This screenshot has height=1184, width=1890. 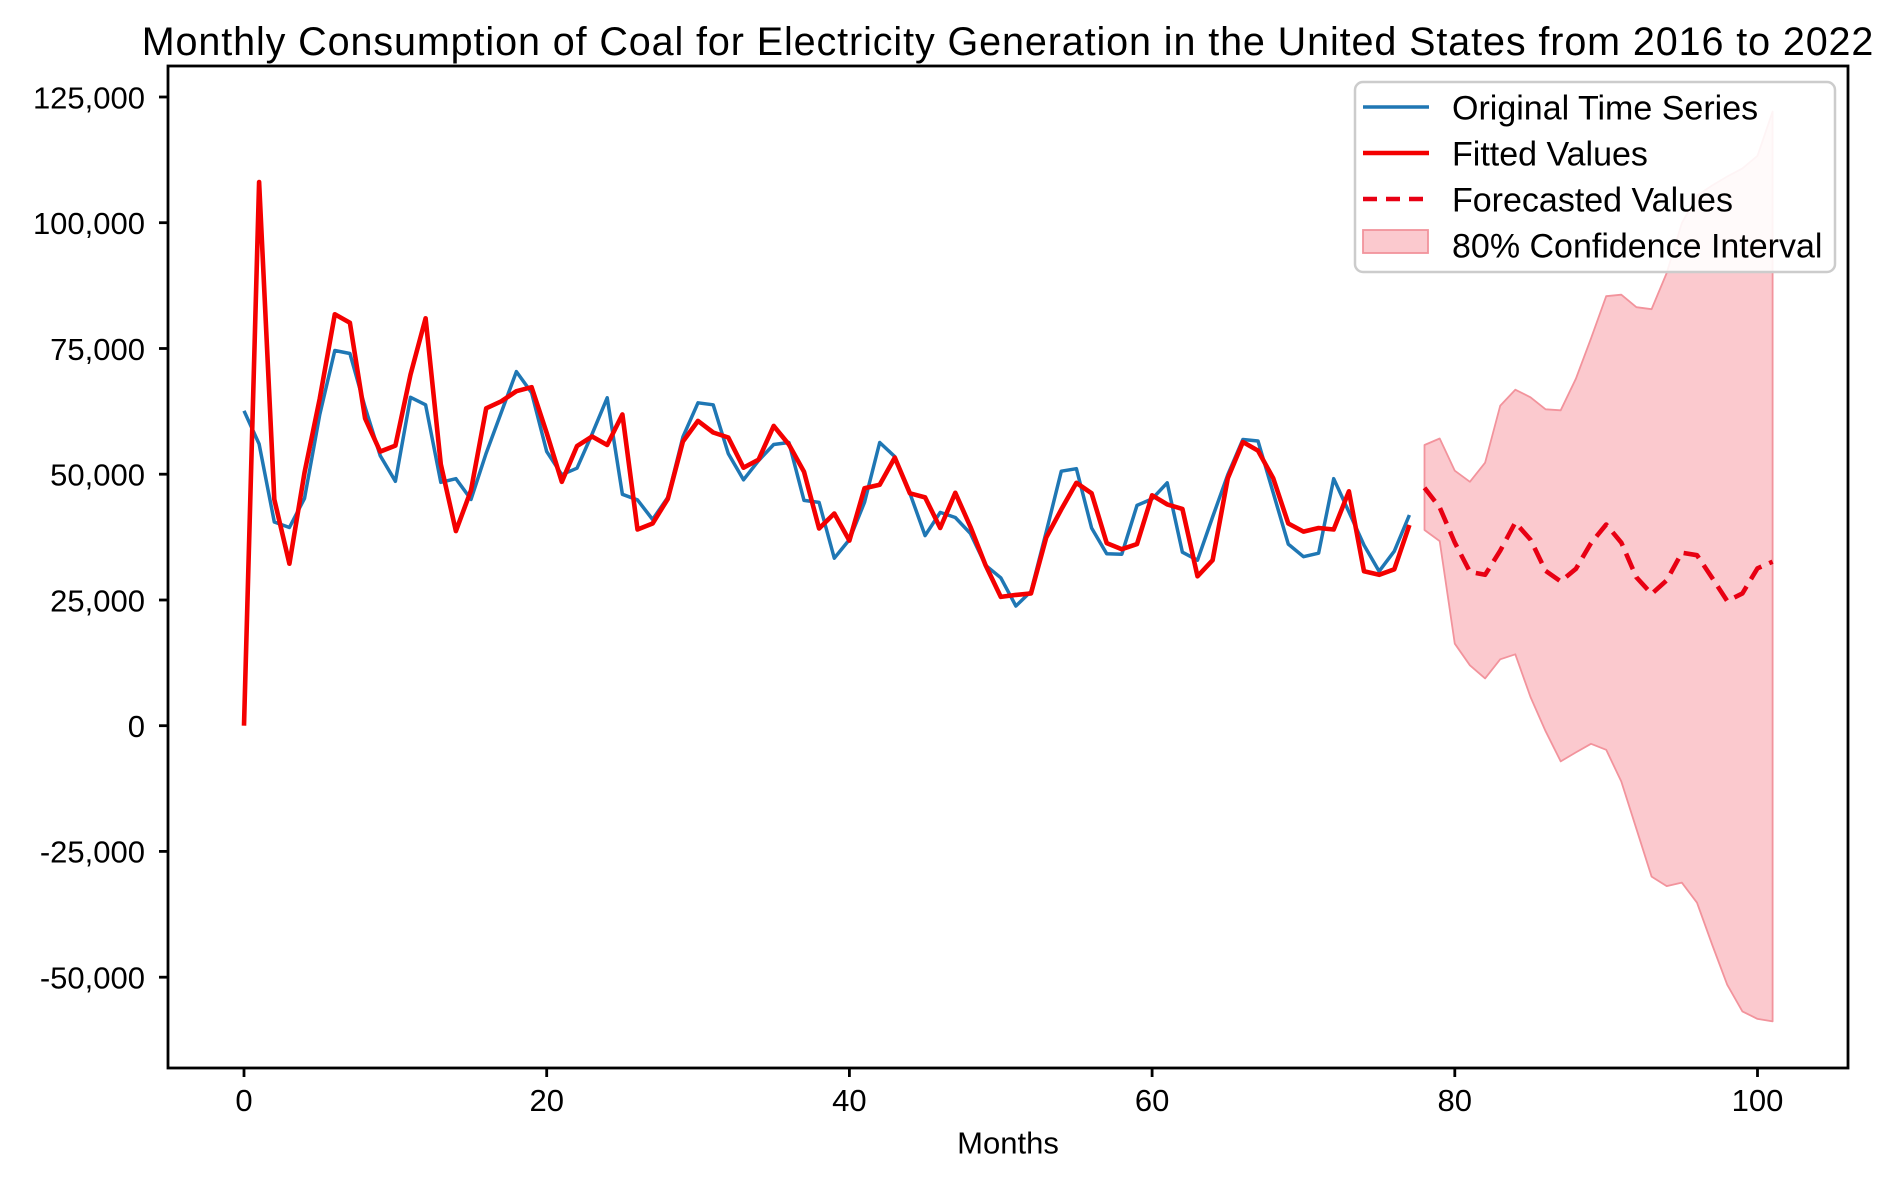 What do you see at coordinates (89, 223) in the screenshot?
I see `svg-text: 100,000` at bounding box center [89, 223].